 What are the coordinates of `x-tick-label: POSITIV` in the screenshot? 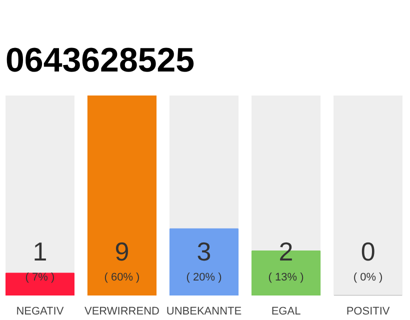 It's located at (368, 312).